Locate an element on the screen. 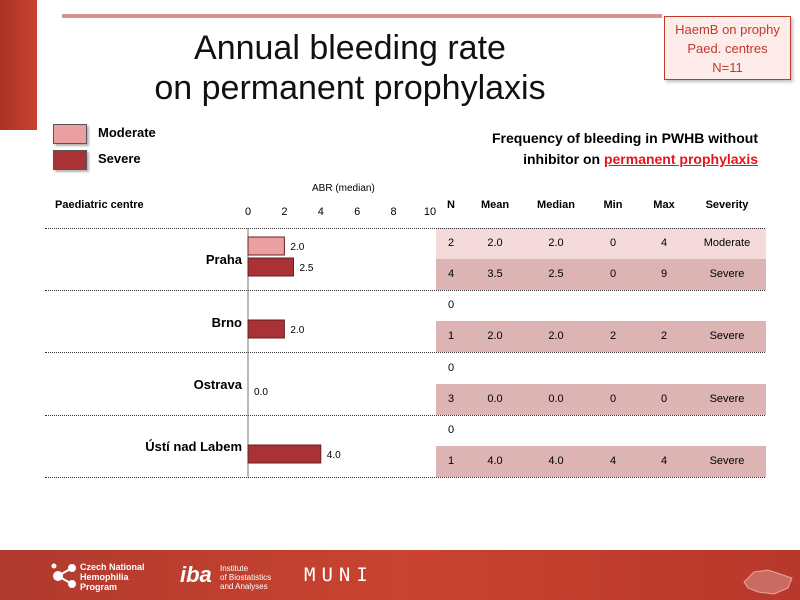  cnhp-line-1: Czech National is located at coordinates (112, 567).